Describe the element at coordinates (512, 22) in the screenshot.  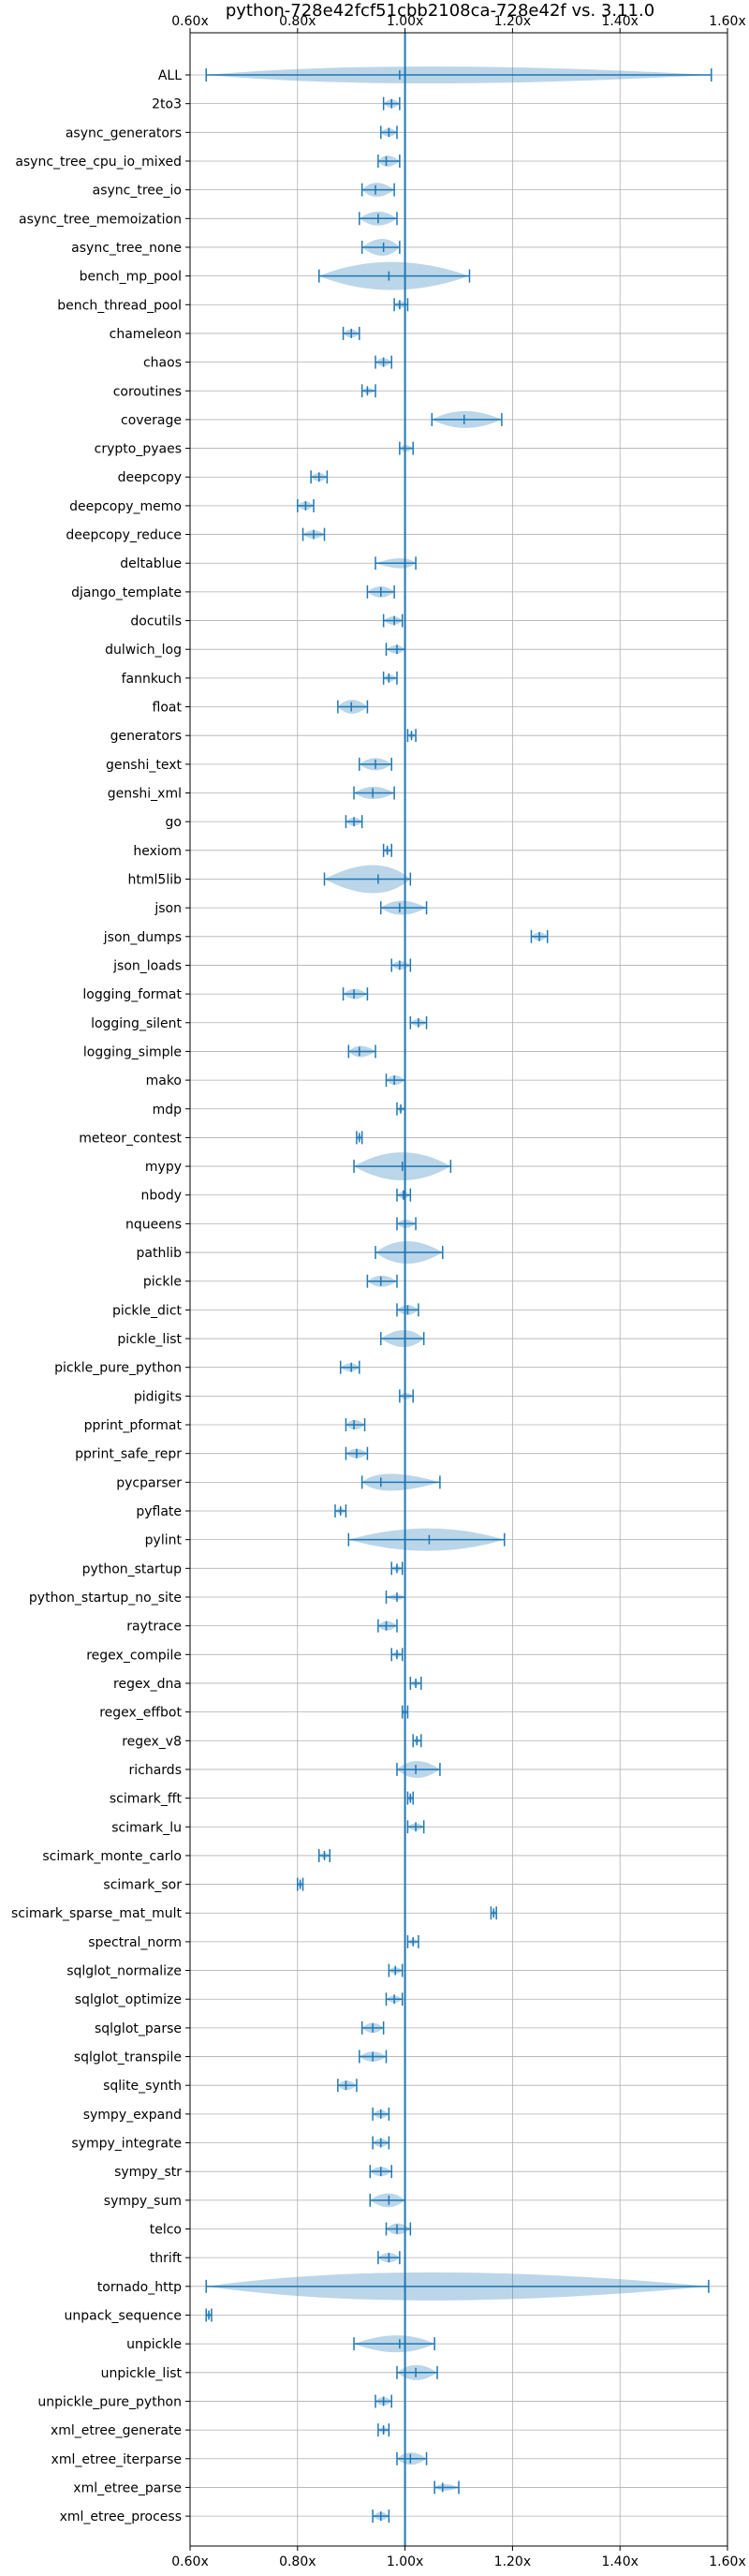
I see `x-tick-label-top: 1.20x` at that location.